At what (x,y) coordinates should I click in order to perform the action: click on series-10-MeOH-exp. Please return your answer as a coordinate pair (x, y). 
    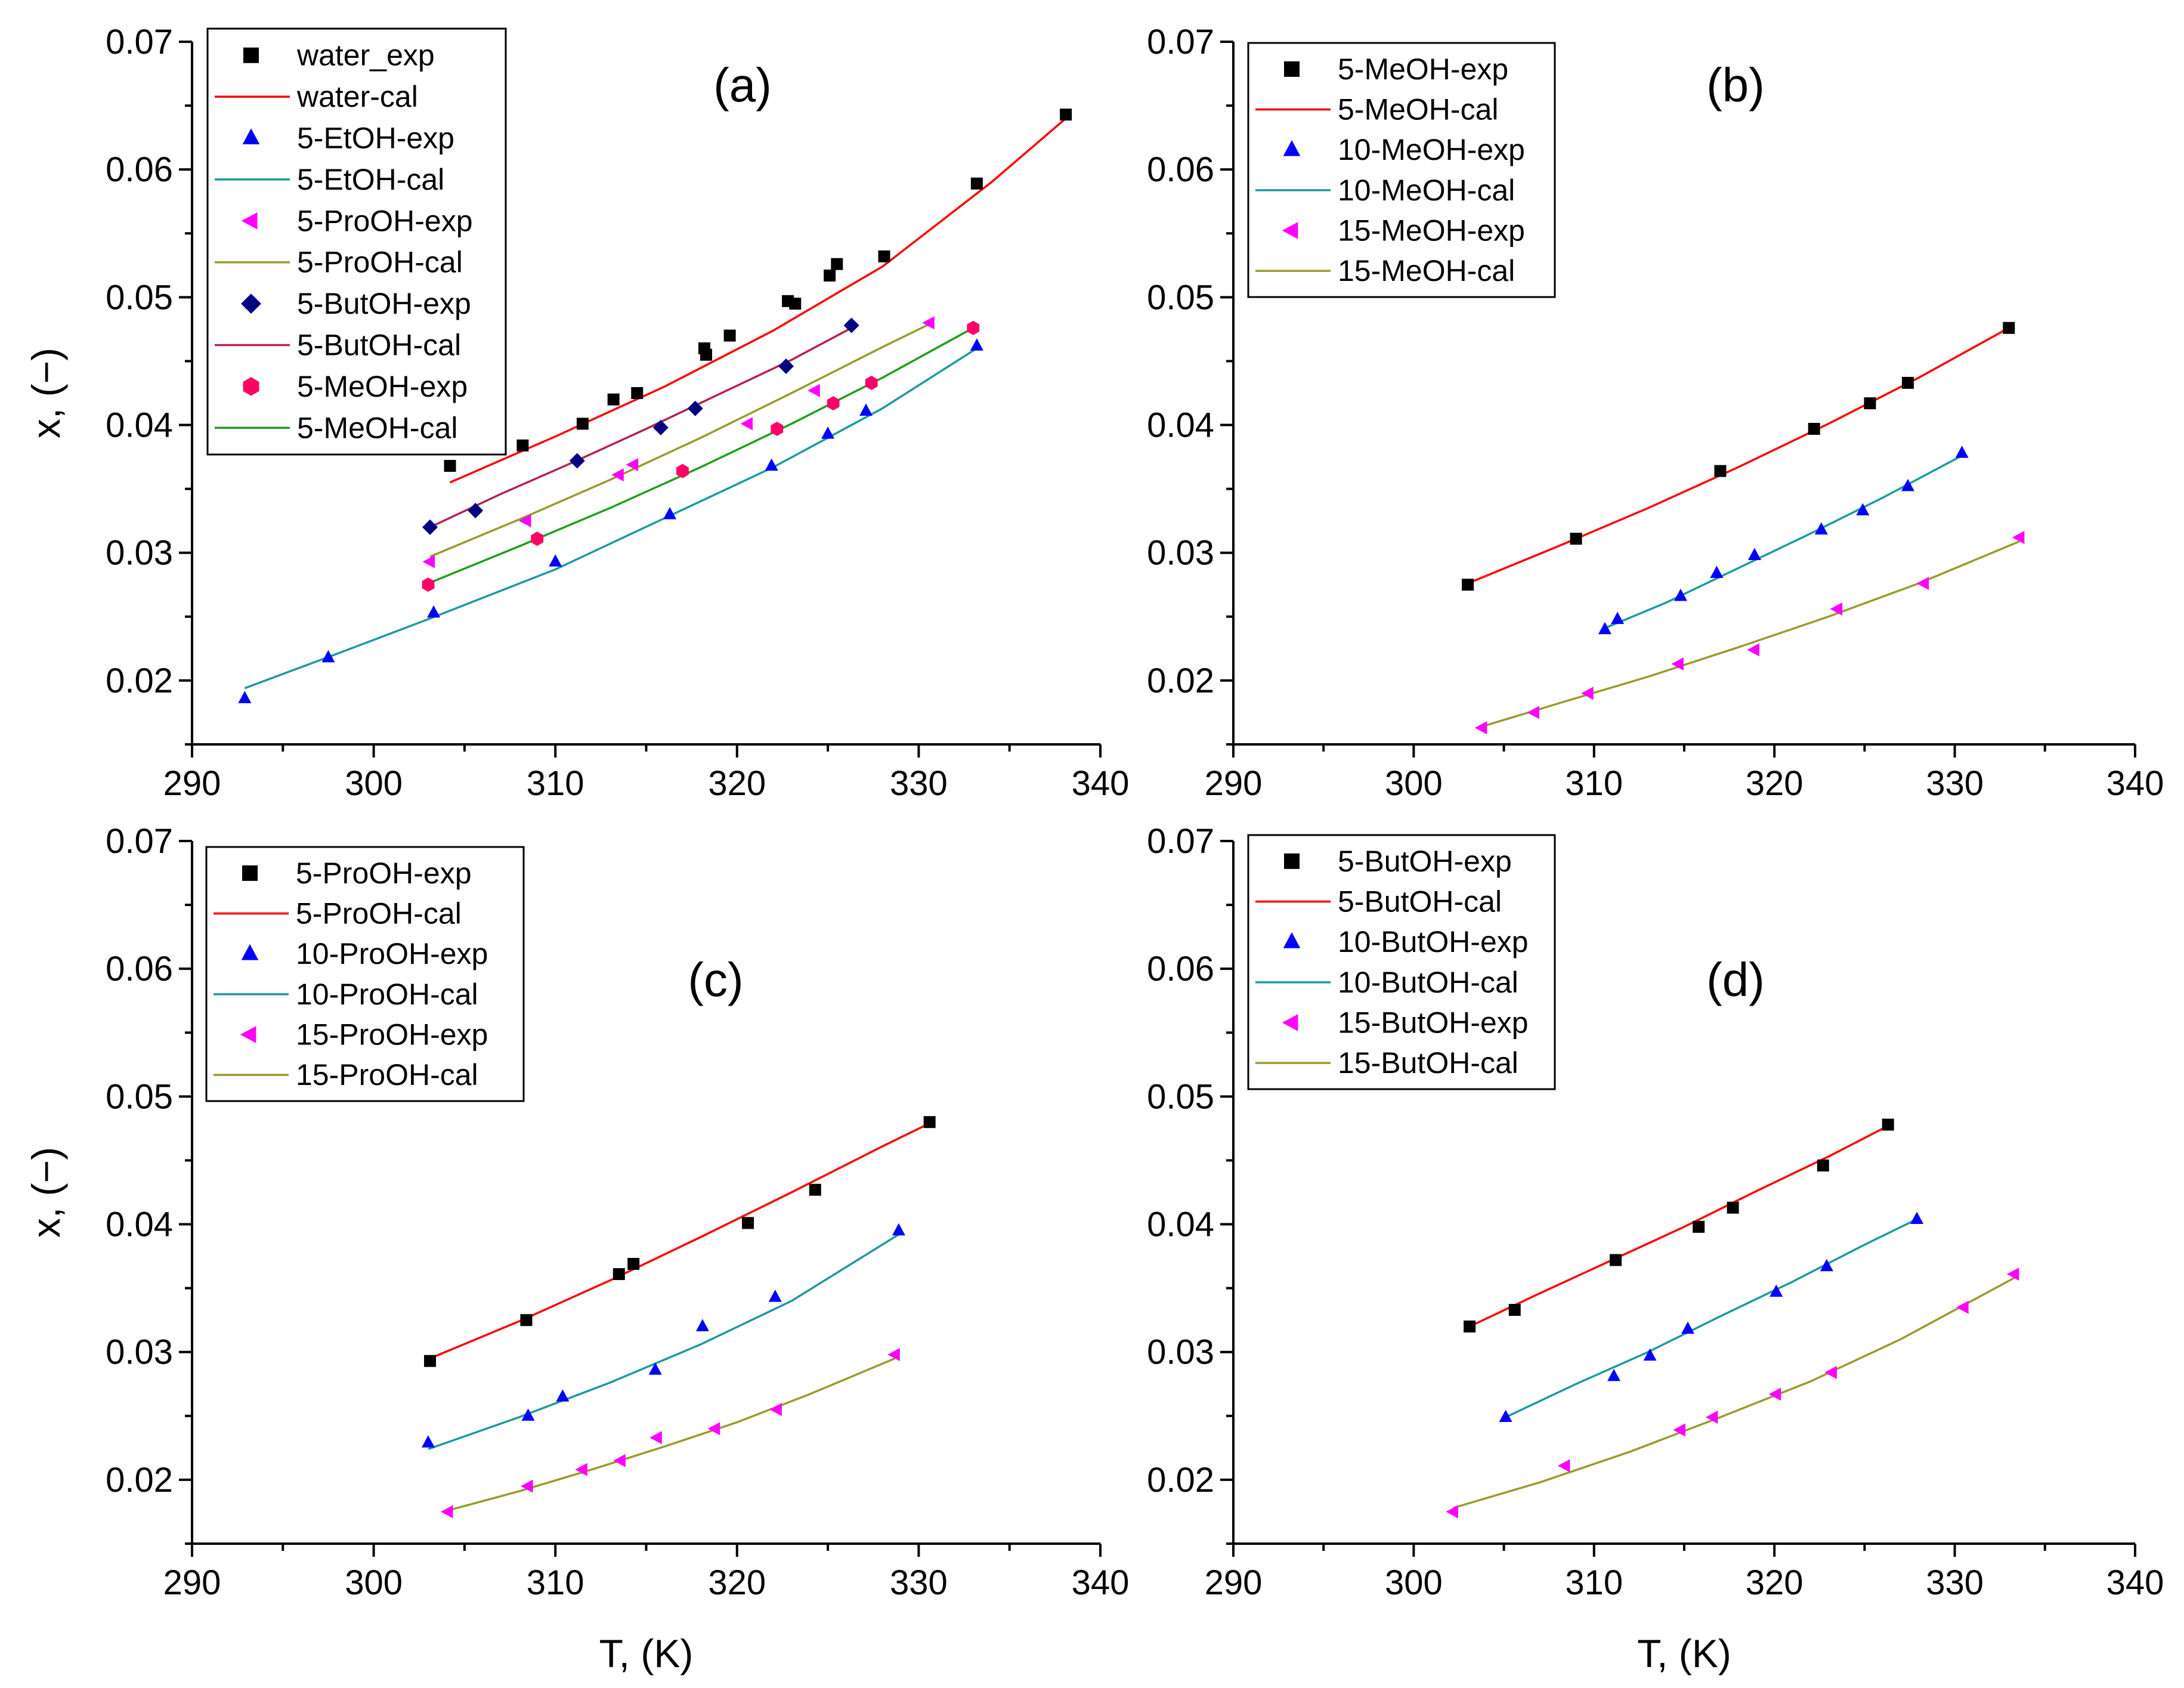
    Looking at the image, I should click on (1783, 540).